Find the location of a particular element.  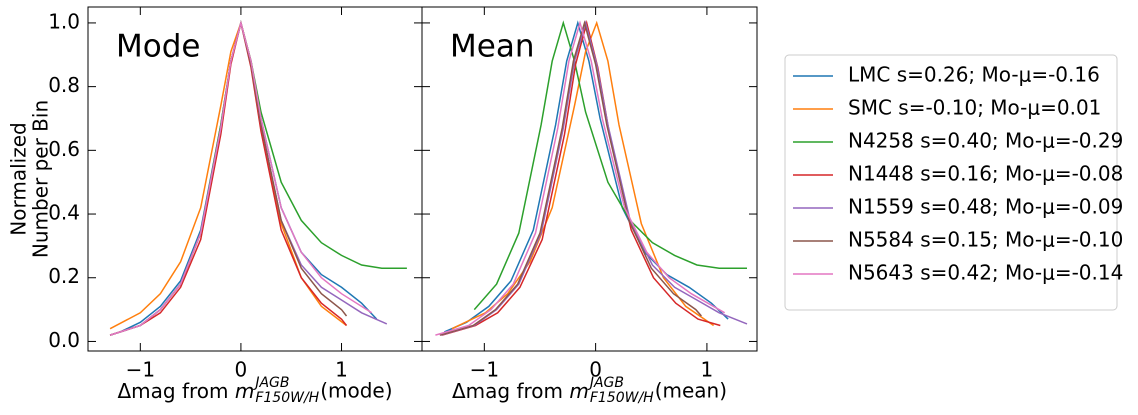

y-label: Number per Bin is located at coordinates (41, 179).